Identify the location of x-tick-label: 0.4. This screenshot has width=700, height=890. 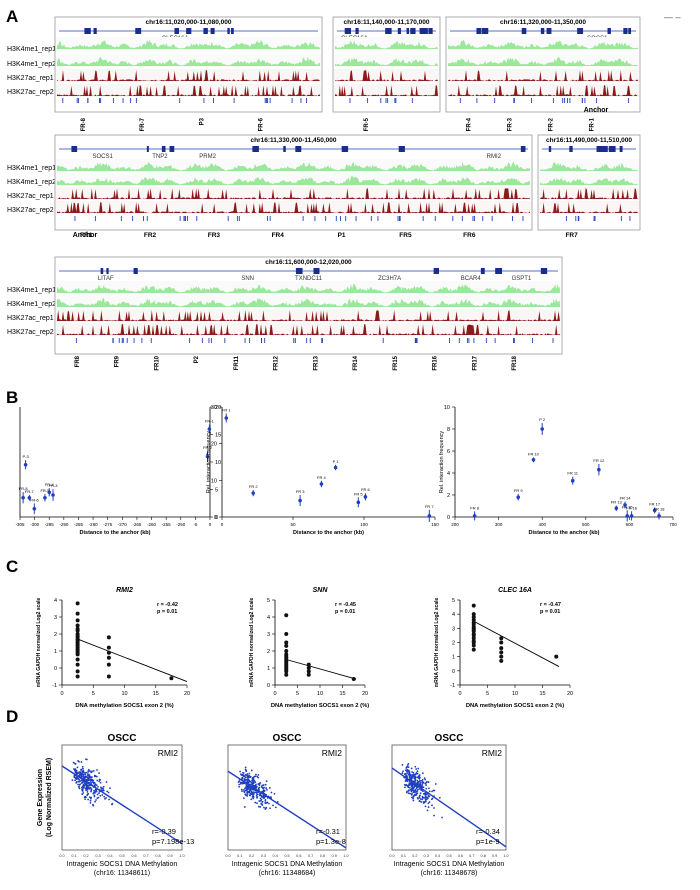
(109, 856).